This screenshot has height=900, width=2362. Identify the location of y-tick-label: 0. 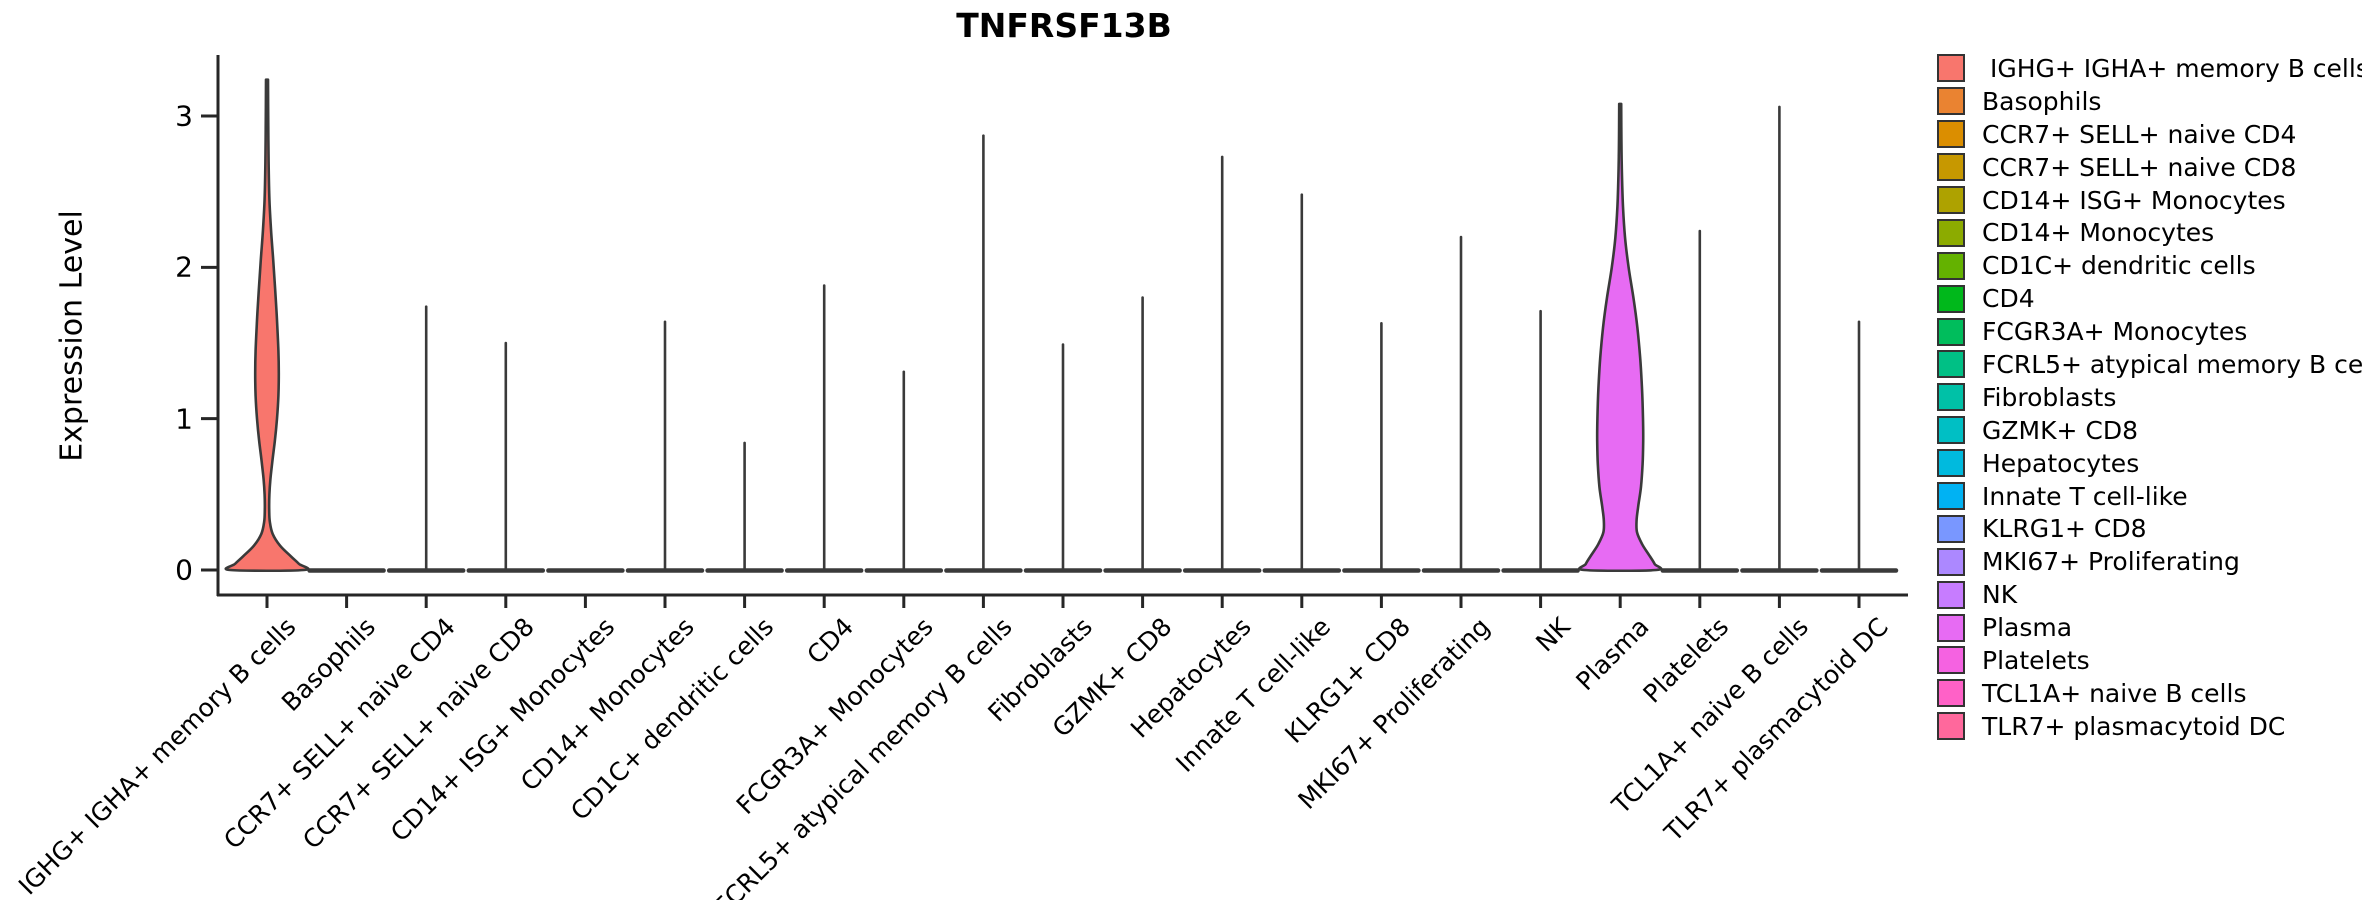
(184, 570).